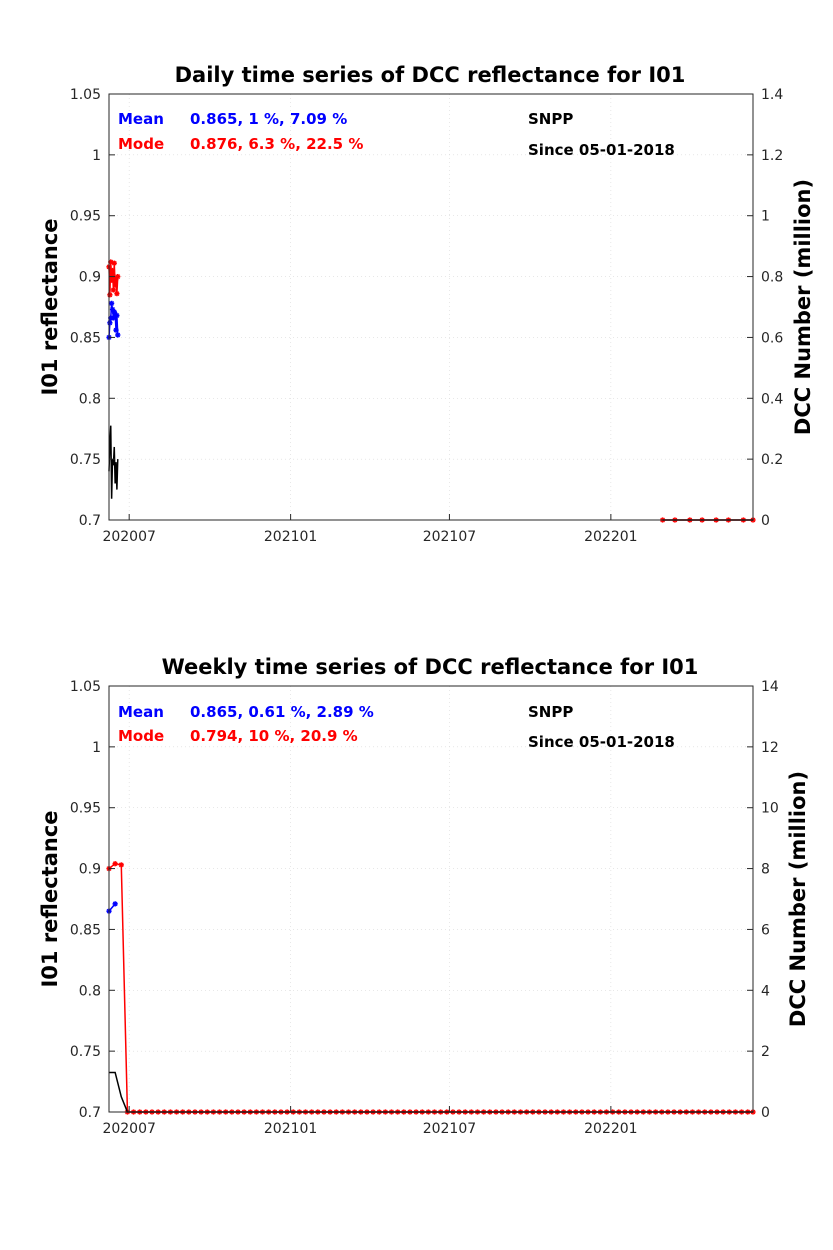  What do you see at coordinates (772, 338) in the screenshot?
I see `y2-tick-label: 0.6` at bounding box center [772, 338].